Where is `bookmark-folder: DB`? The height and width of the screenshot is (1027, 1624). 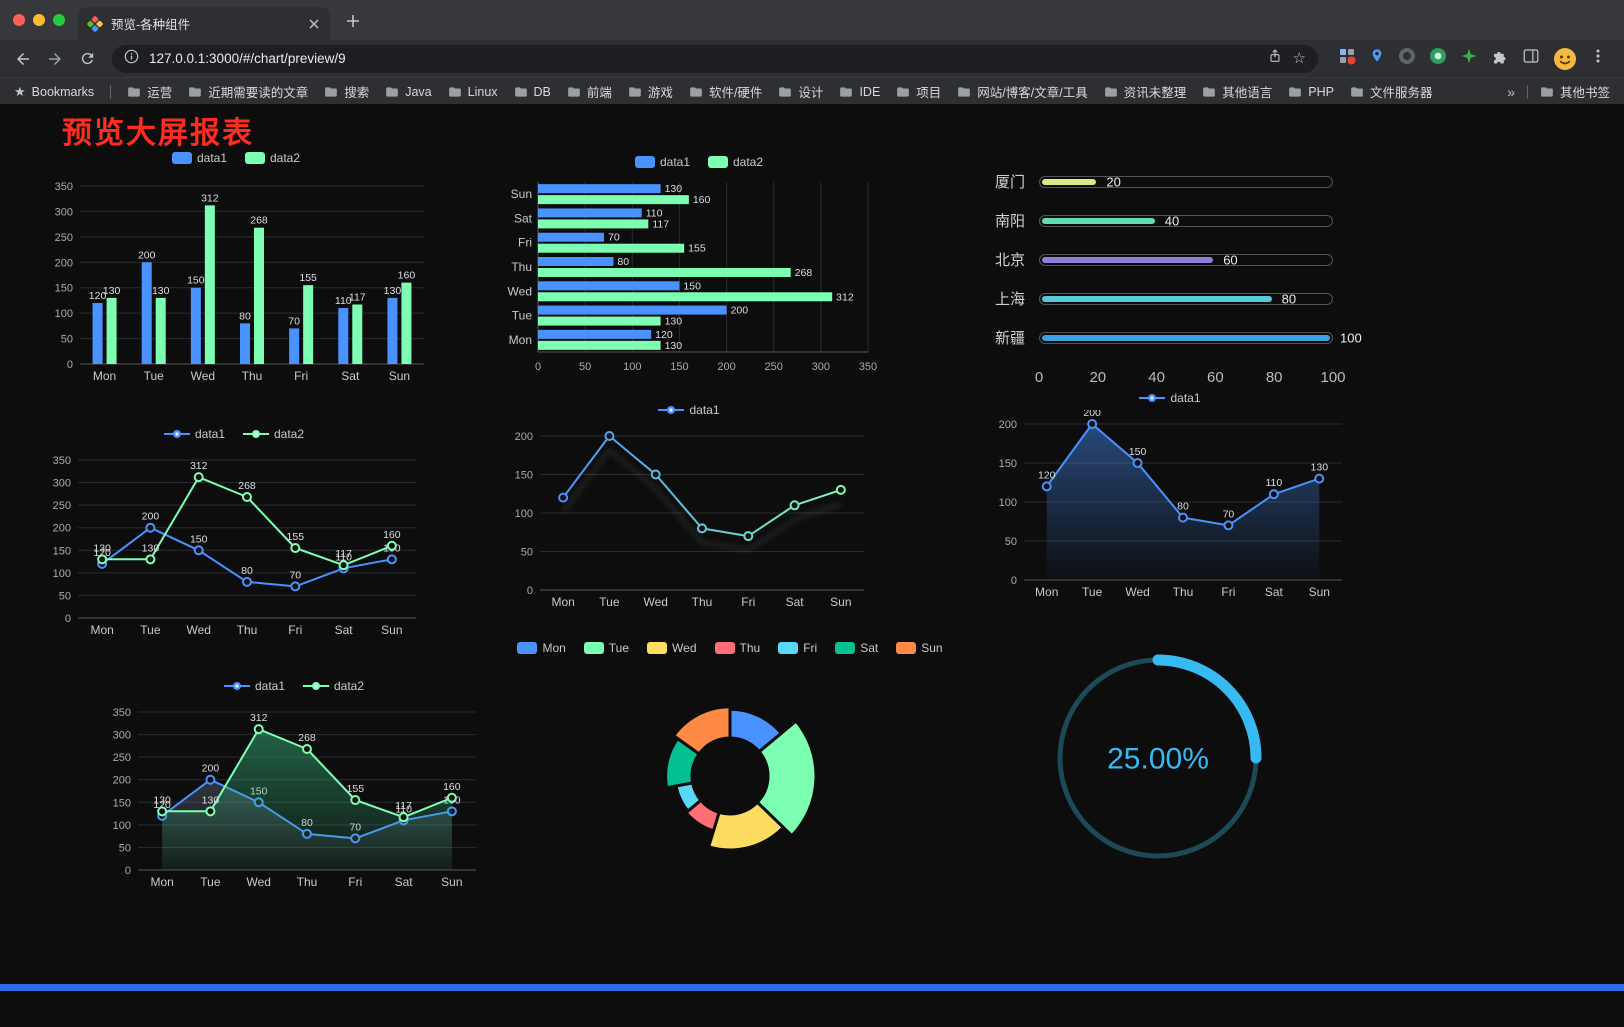
bookmark-folder: DB is located at coordinates (532, 92).